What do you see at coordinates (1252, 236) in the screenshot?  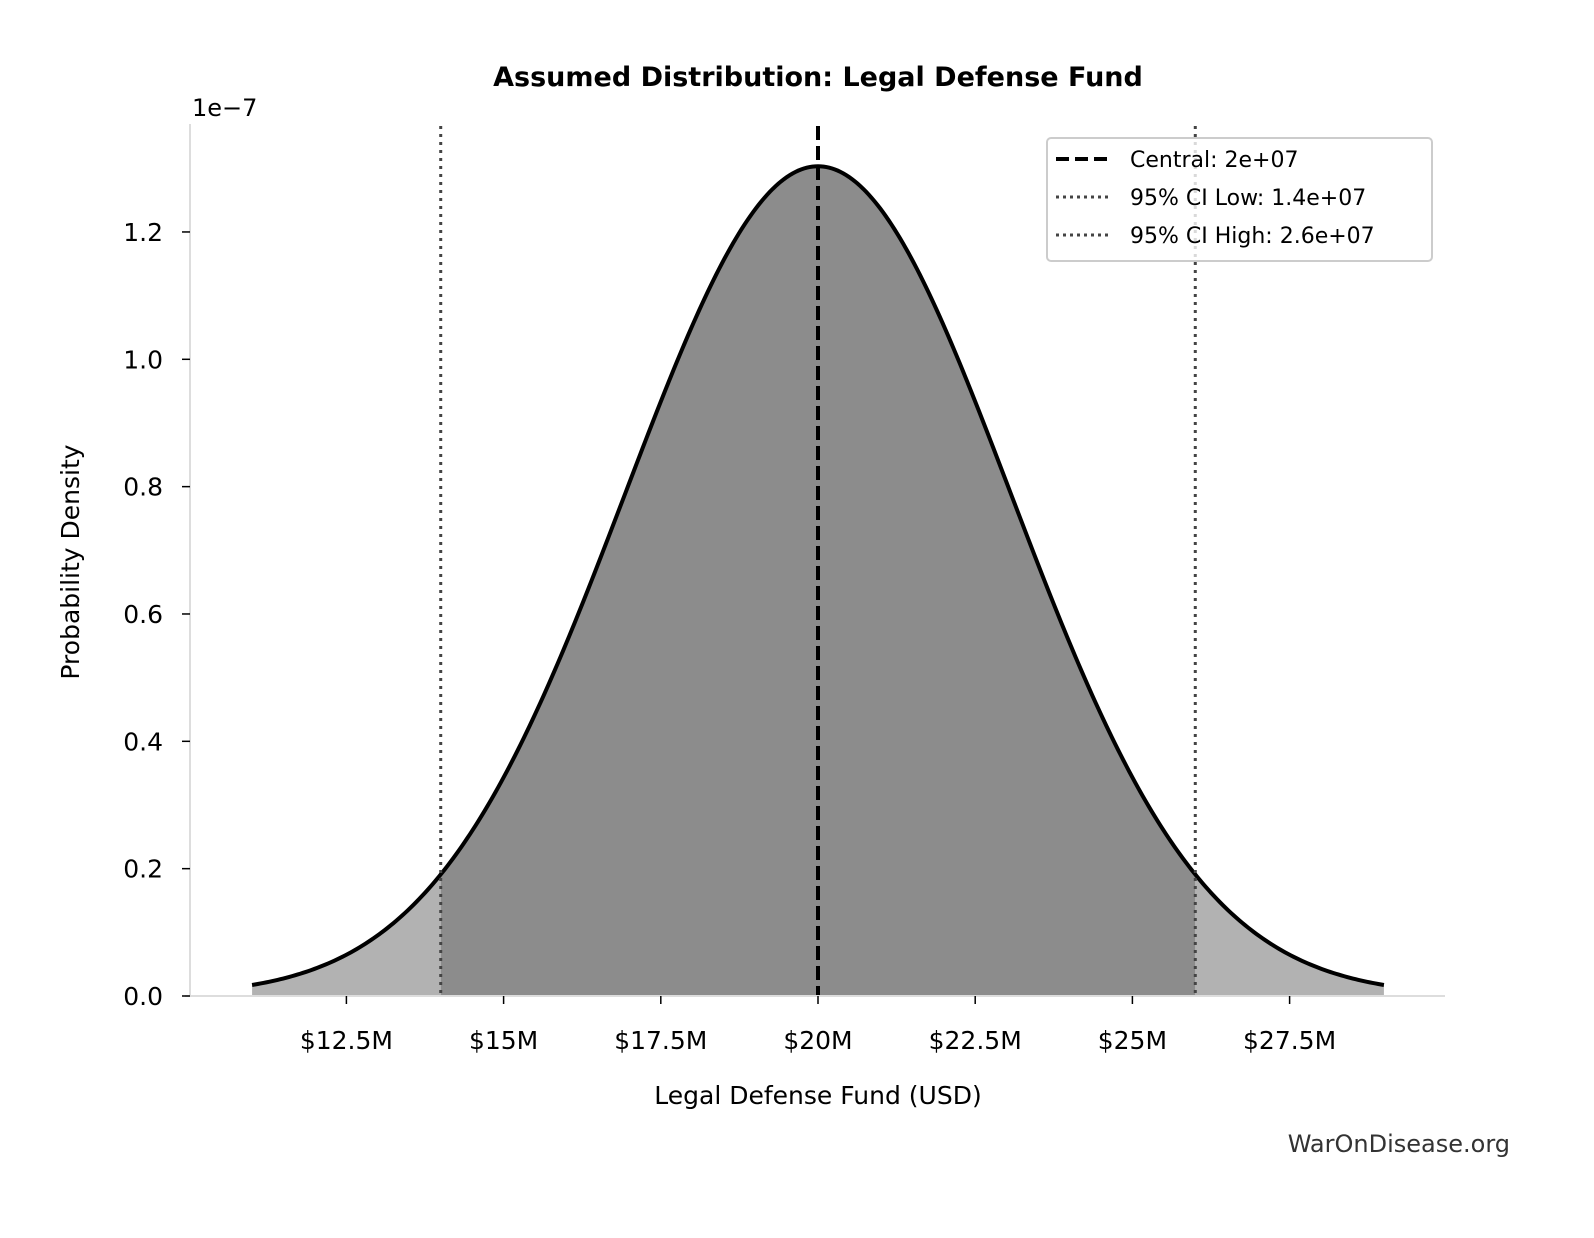 I see `legend-label-2: 95% CI High: 2.6e+07` at bounding box center [1252, 236].